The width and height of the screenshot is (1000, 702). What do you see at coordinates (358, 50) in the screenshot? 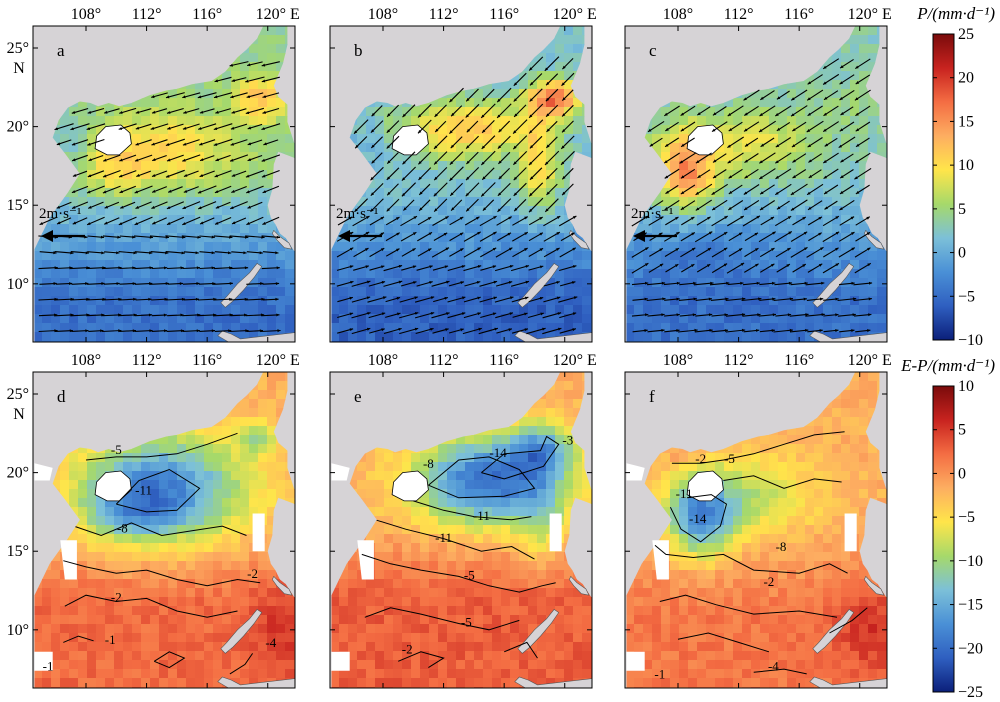
I see `panel-letter-b: b` at bounding box center [358, 50].